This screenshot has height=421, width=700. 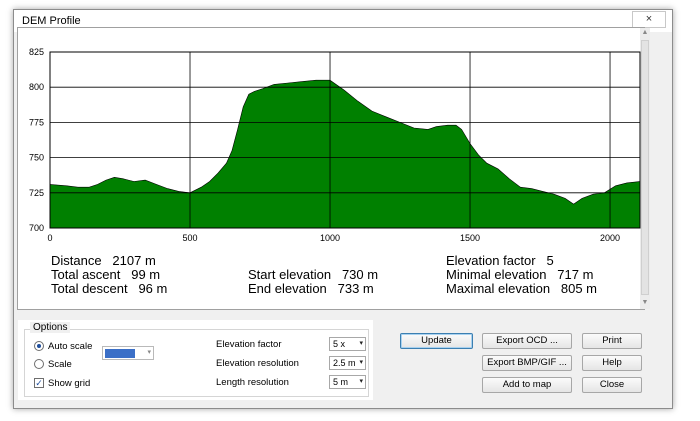 What do you see at coordinates (252, 382) in the screenshot?
I see `length-resolution-label: Length resolution` at bounding box center [252, 382].